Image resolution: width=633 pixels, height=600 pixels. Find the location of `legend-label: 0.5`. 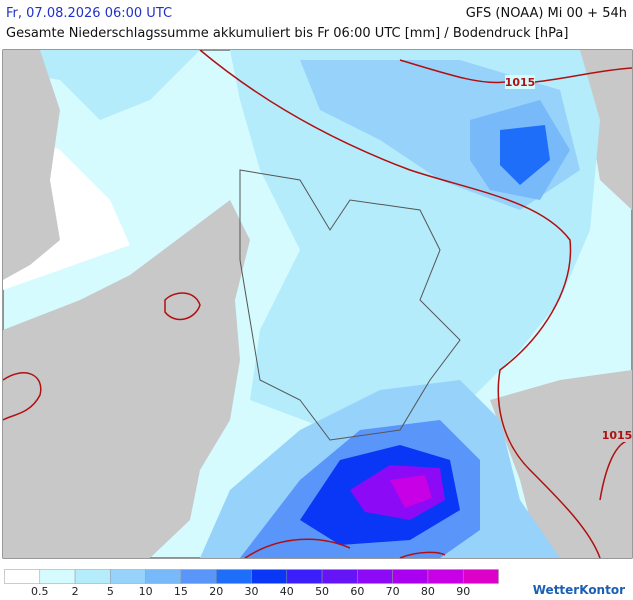

legend-label: 0.5 is located at coordinates (40, 591).